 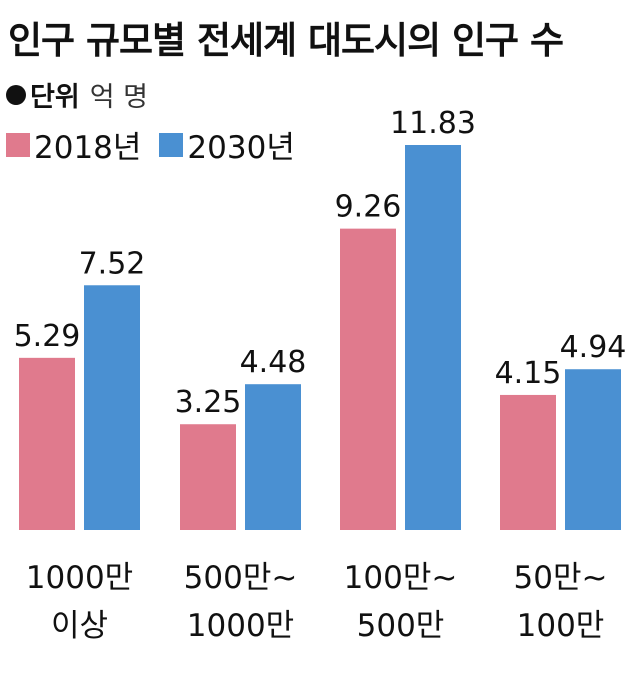 What do you see at coordinates (273, 457) in the screenshot?
I see `bar-2030년-1` at bounding box center [273, 457].